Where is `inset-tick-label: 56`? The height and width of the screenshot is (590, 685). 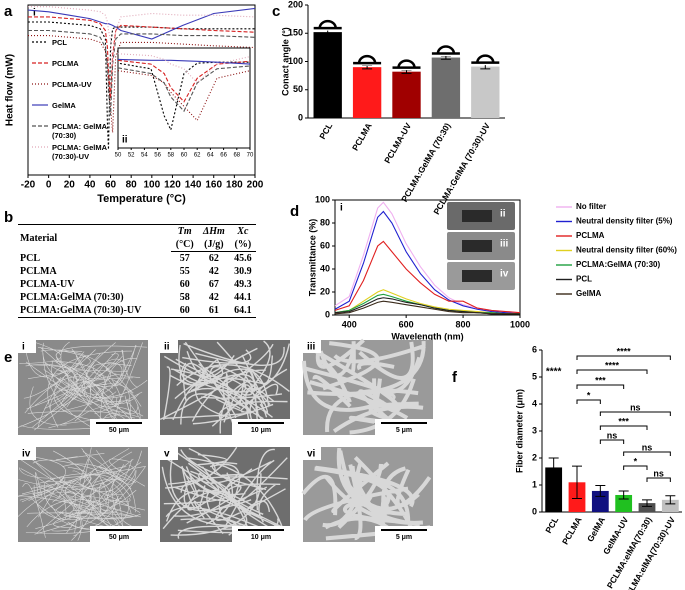
inset-tick-label: 56 is located at coordinates (157, 156).